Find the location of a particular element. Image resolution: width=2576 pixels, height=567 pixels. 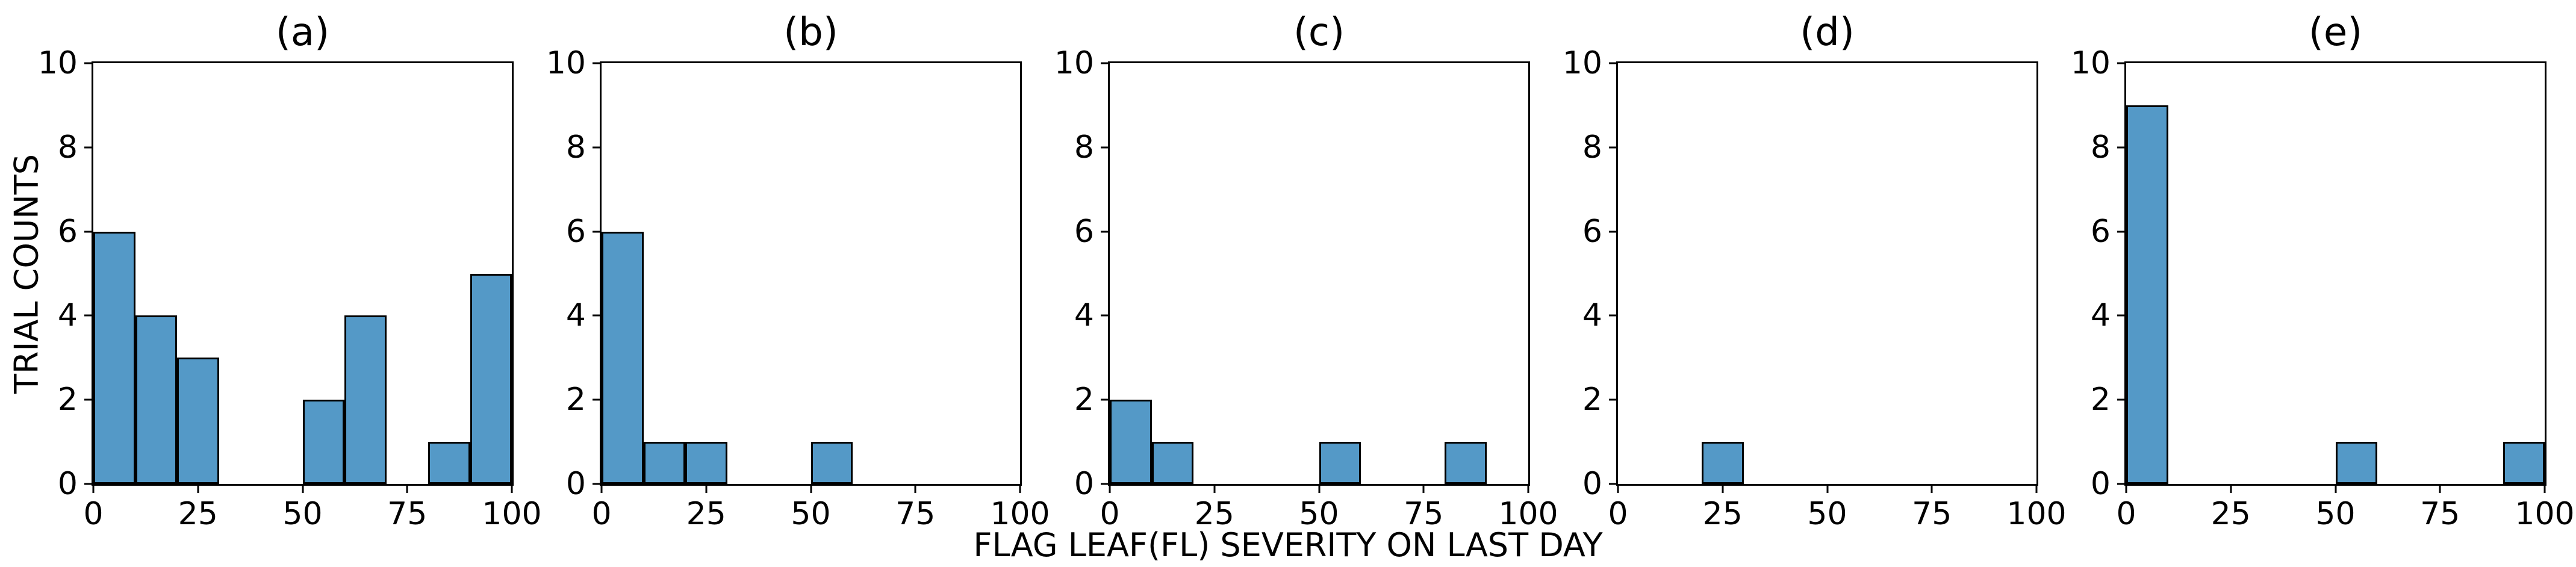

panel-title-e: (e) is located at coordinates (2336, 32).